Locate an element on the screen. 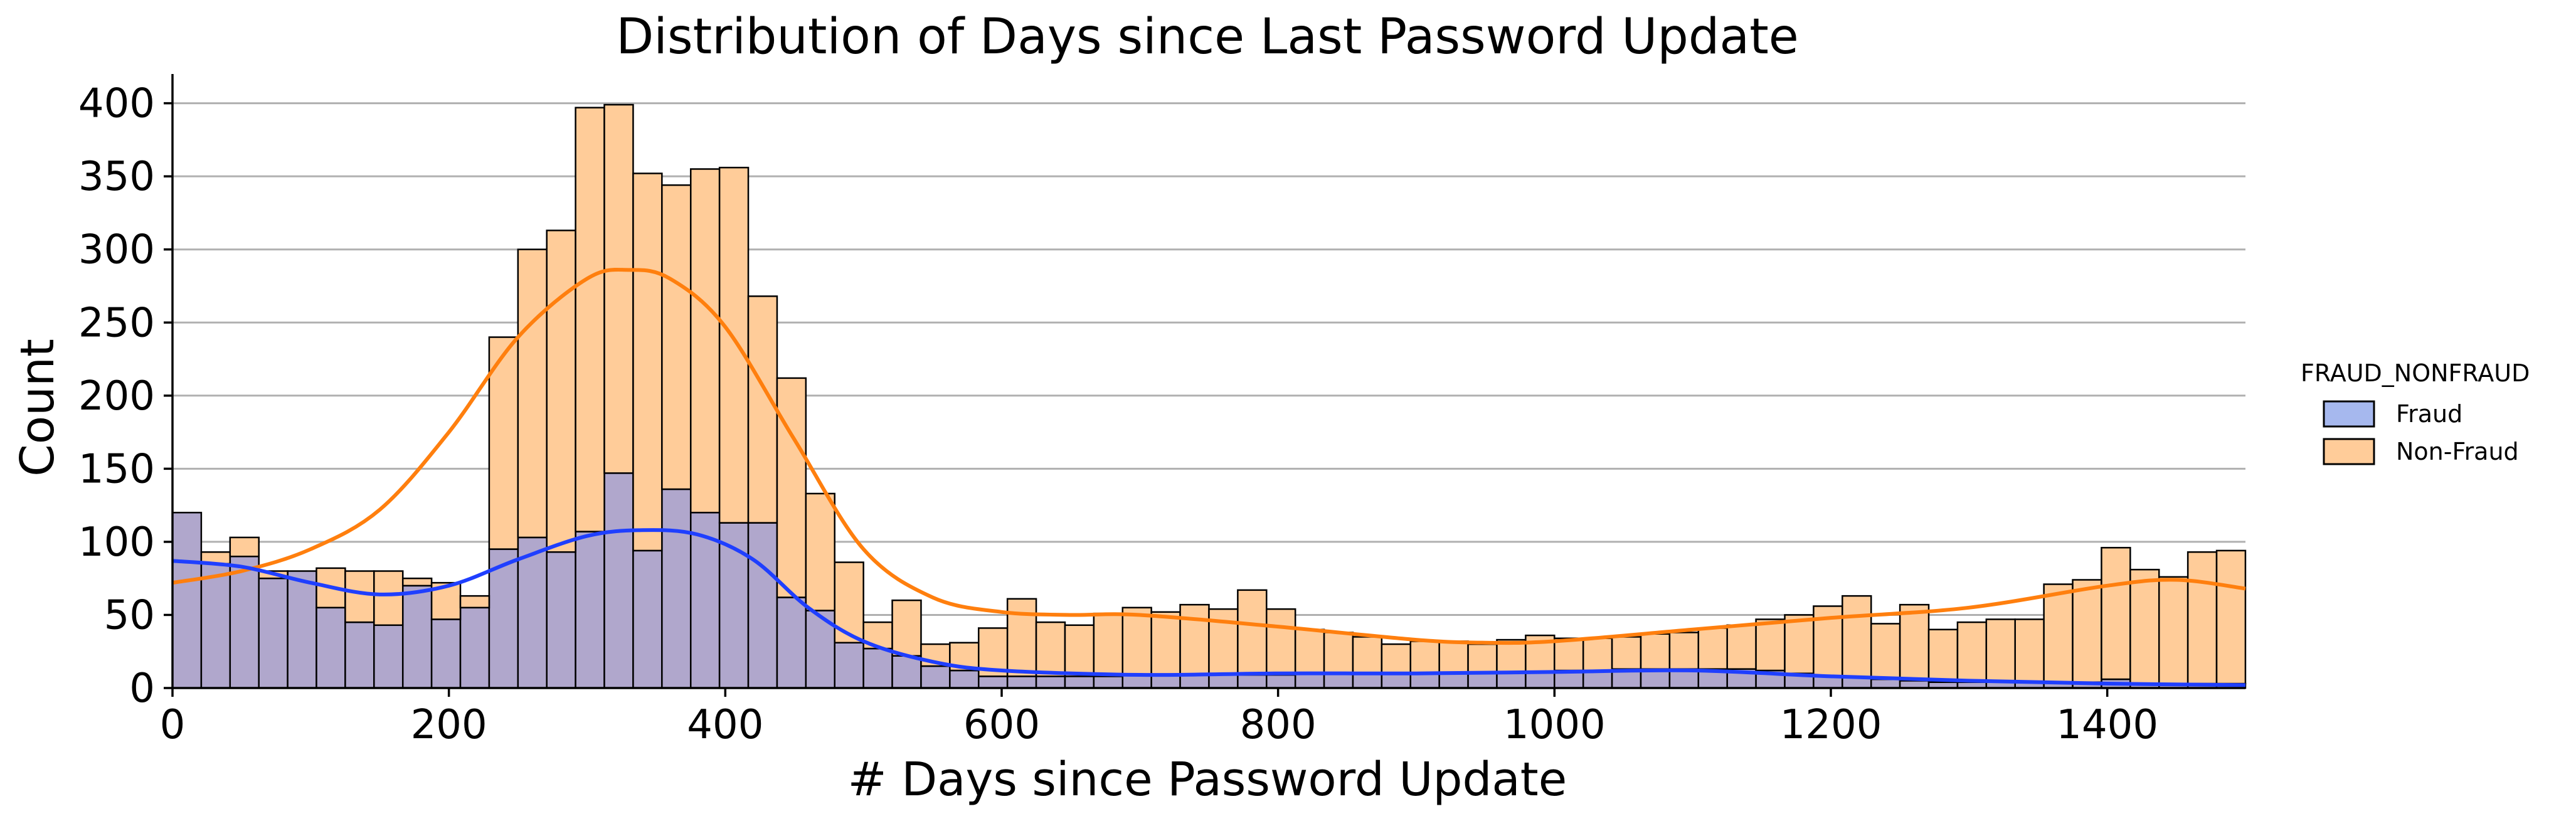  y-tick-label-400: 400 is located at coordinates (116, 104).